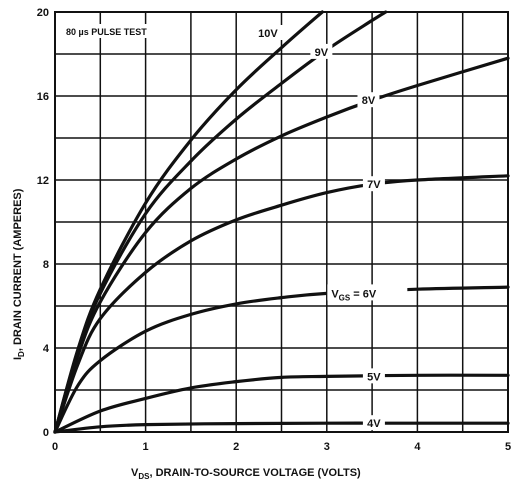  I want to click on curve-label-9V: 9V, so click(321, 51).